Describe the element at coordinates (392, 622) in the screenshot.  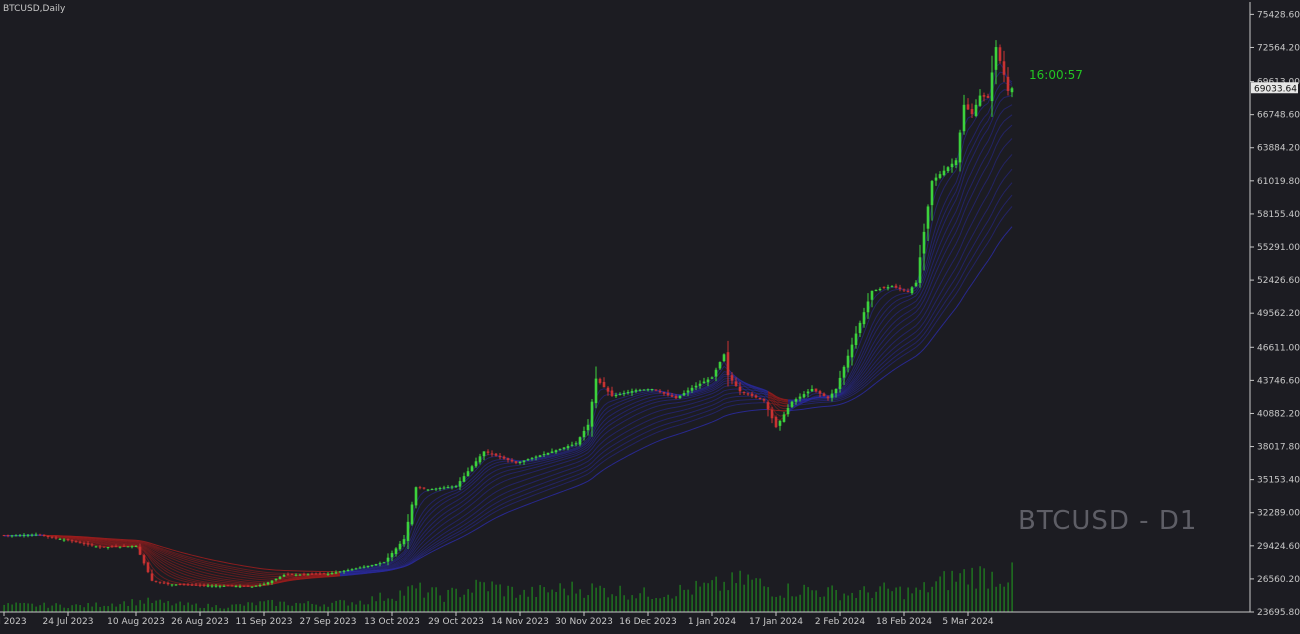
I see `time-tick-label: 13 Oct 2023` at that location.